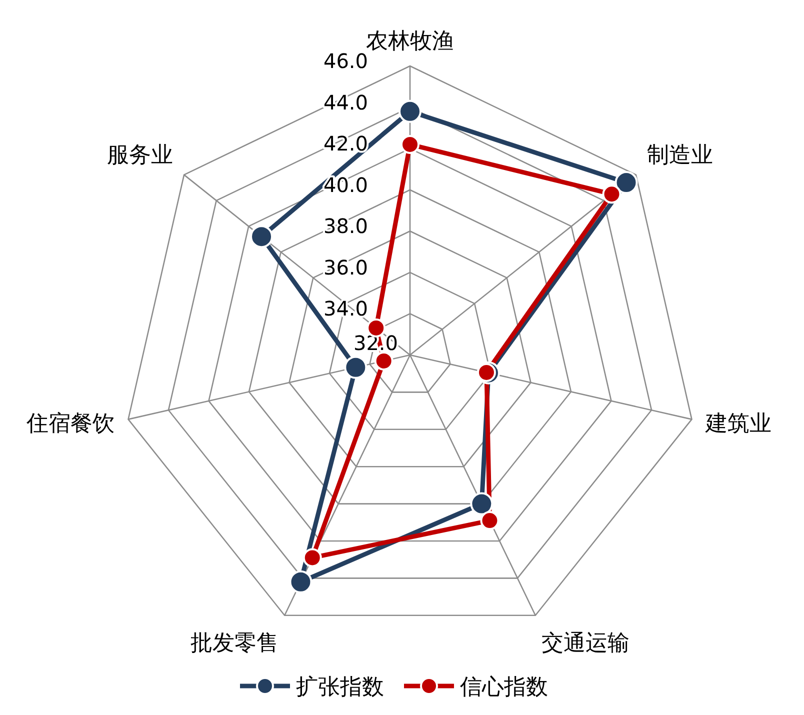 The image size is (804, 715). I want to click on spoke-label: 服务业, so click(140, 155).